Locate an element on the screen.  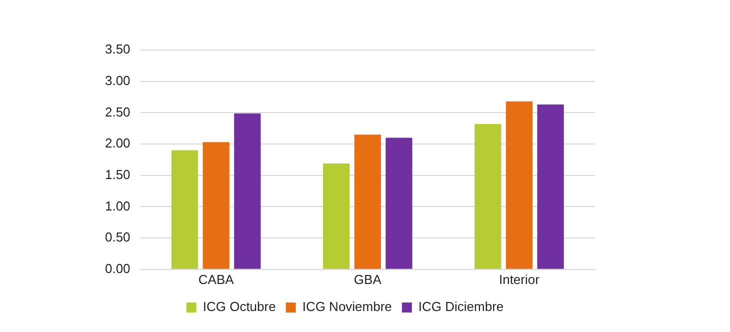
y-tick-label: 0.00 is located at coordinates (117, 268).